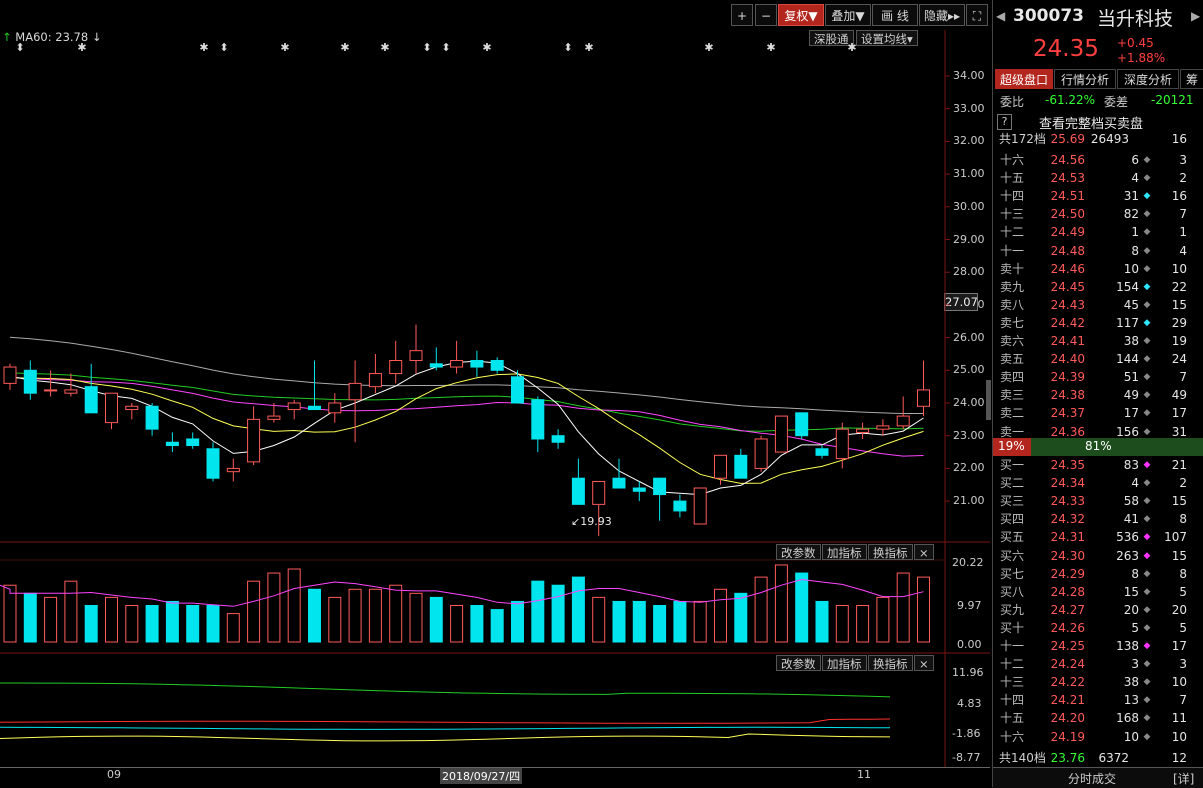  I want to click on buy-price: 24.20, so click(1067, 718).